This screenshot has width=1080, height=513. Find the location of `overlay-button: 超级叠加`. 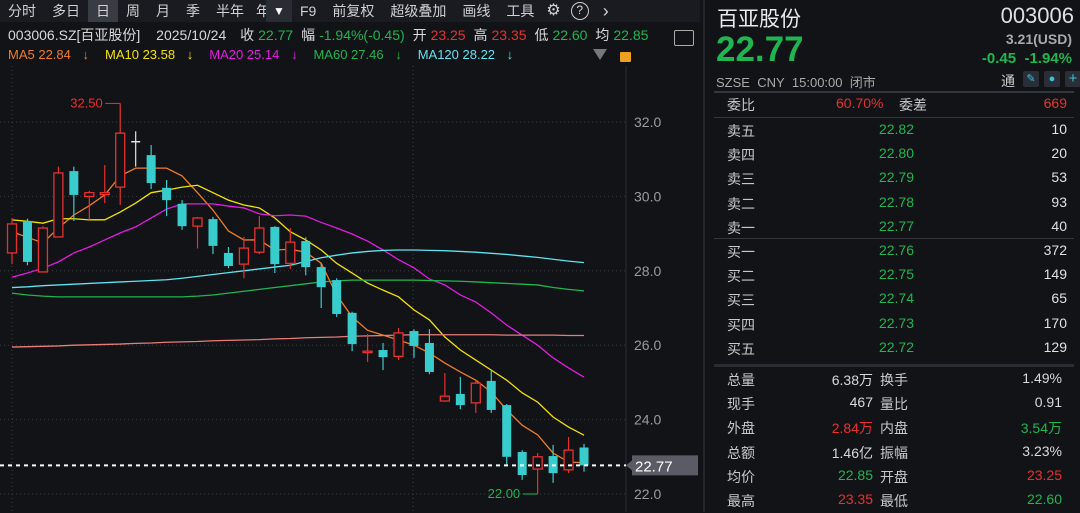

overlay-button: 超级叠加 is located at coordinates (418, 11).